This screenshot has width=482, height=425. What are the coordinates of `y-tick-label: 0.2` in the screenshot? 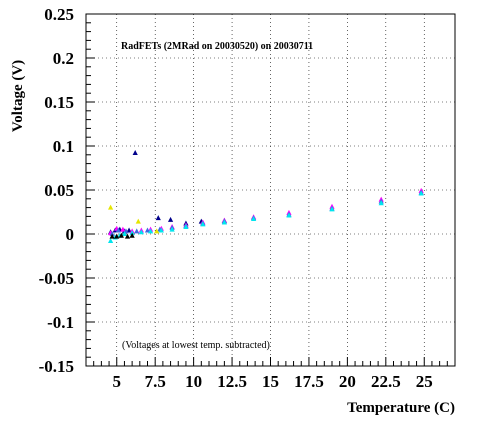 It's located at (63, 58).